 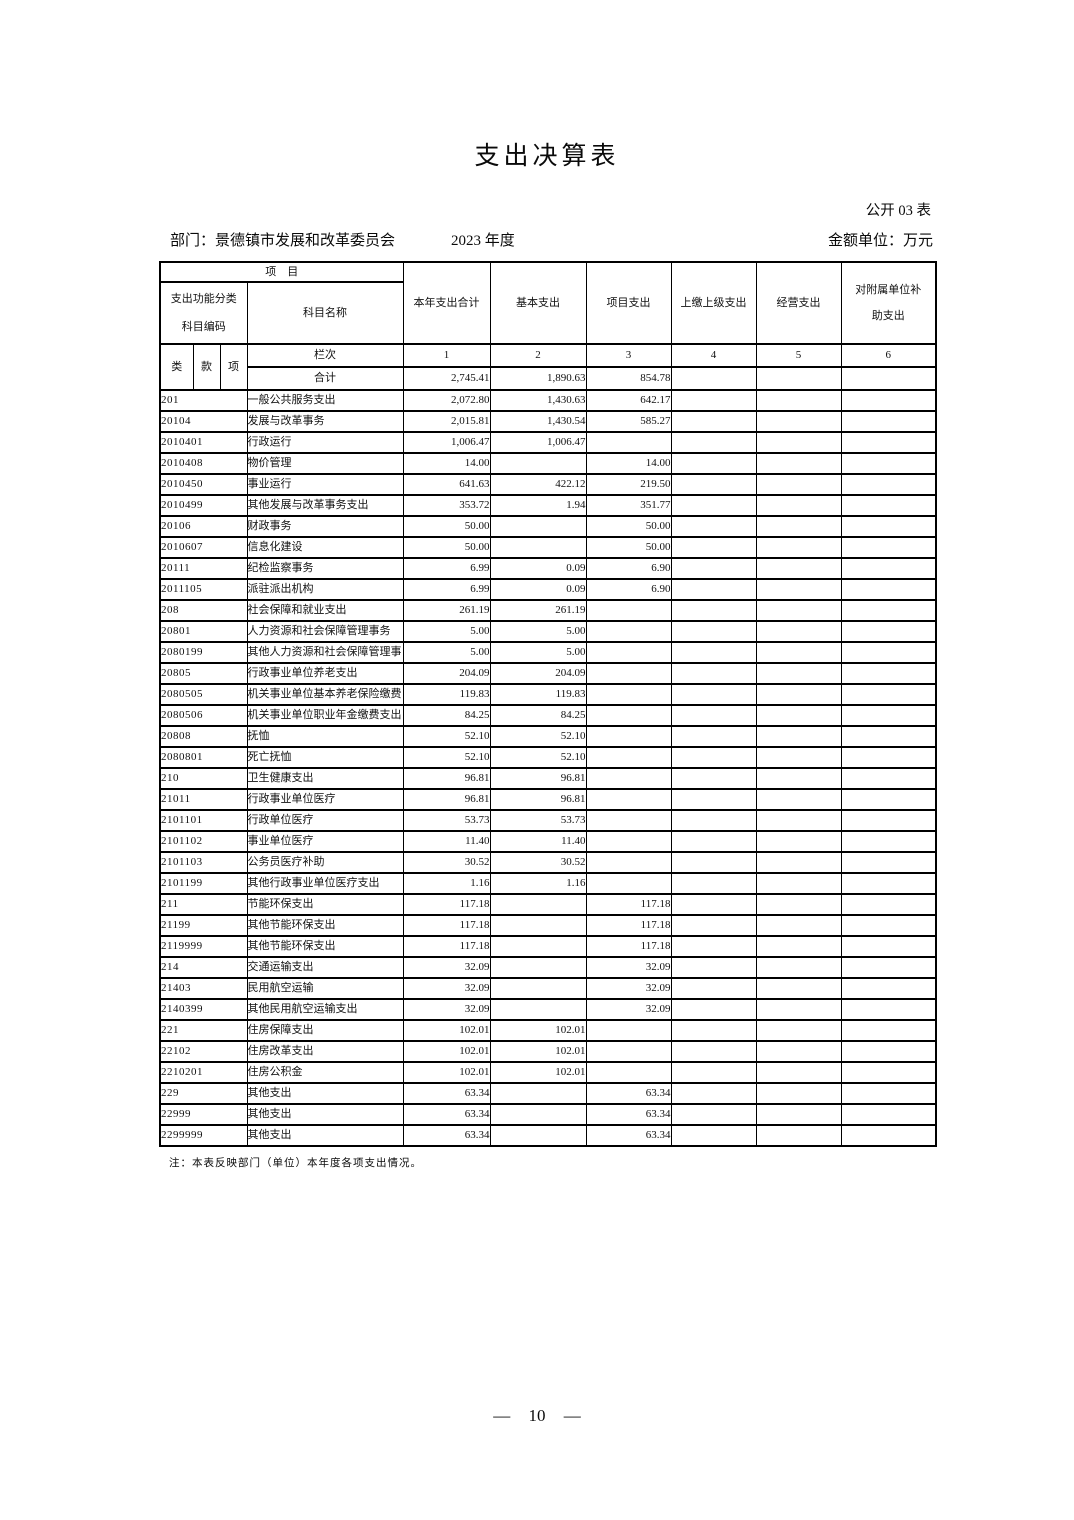 I want to click on subject-name-cell: 抚恤, so click(x=325, y=736).